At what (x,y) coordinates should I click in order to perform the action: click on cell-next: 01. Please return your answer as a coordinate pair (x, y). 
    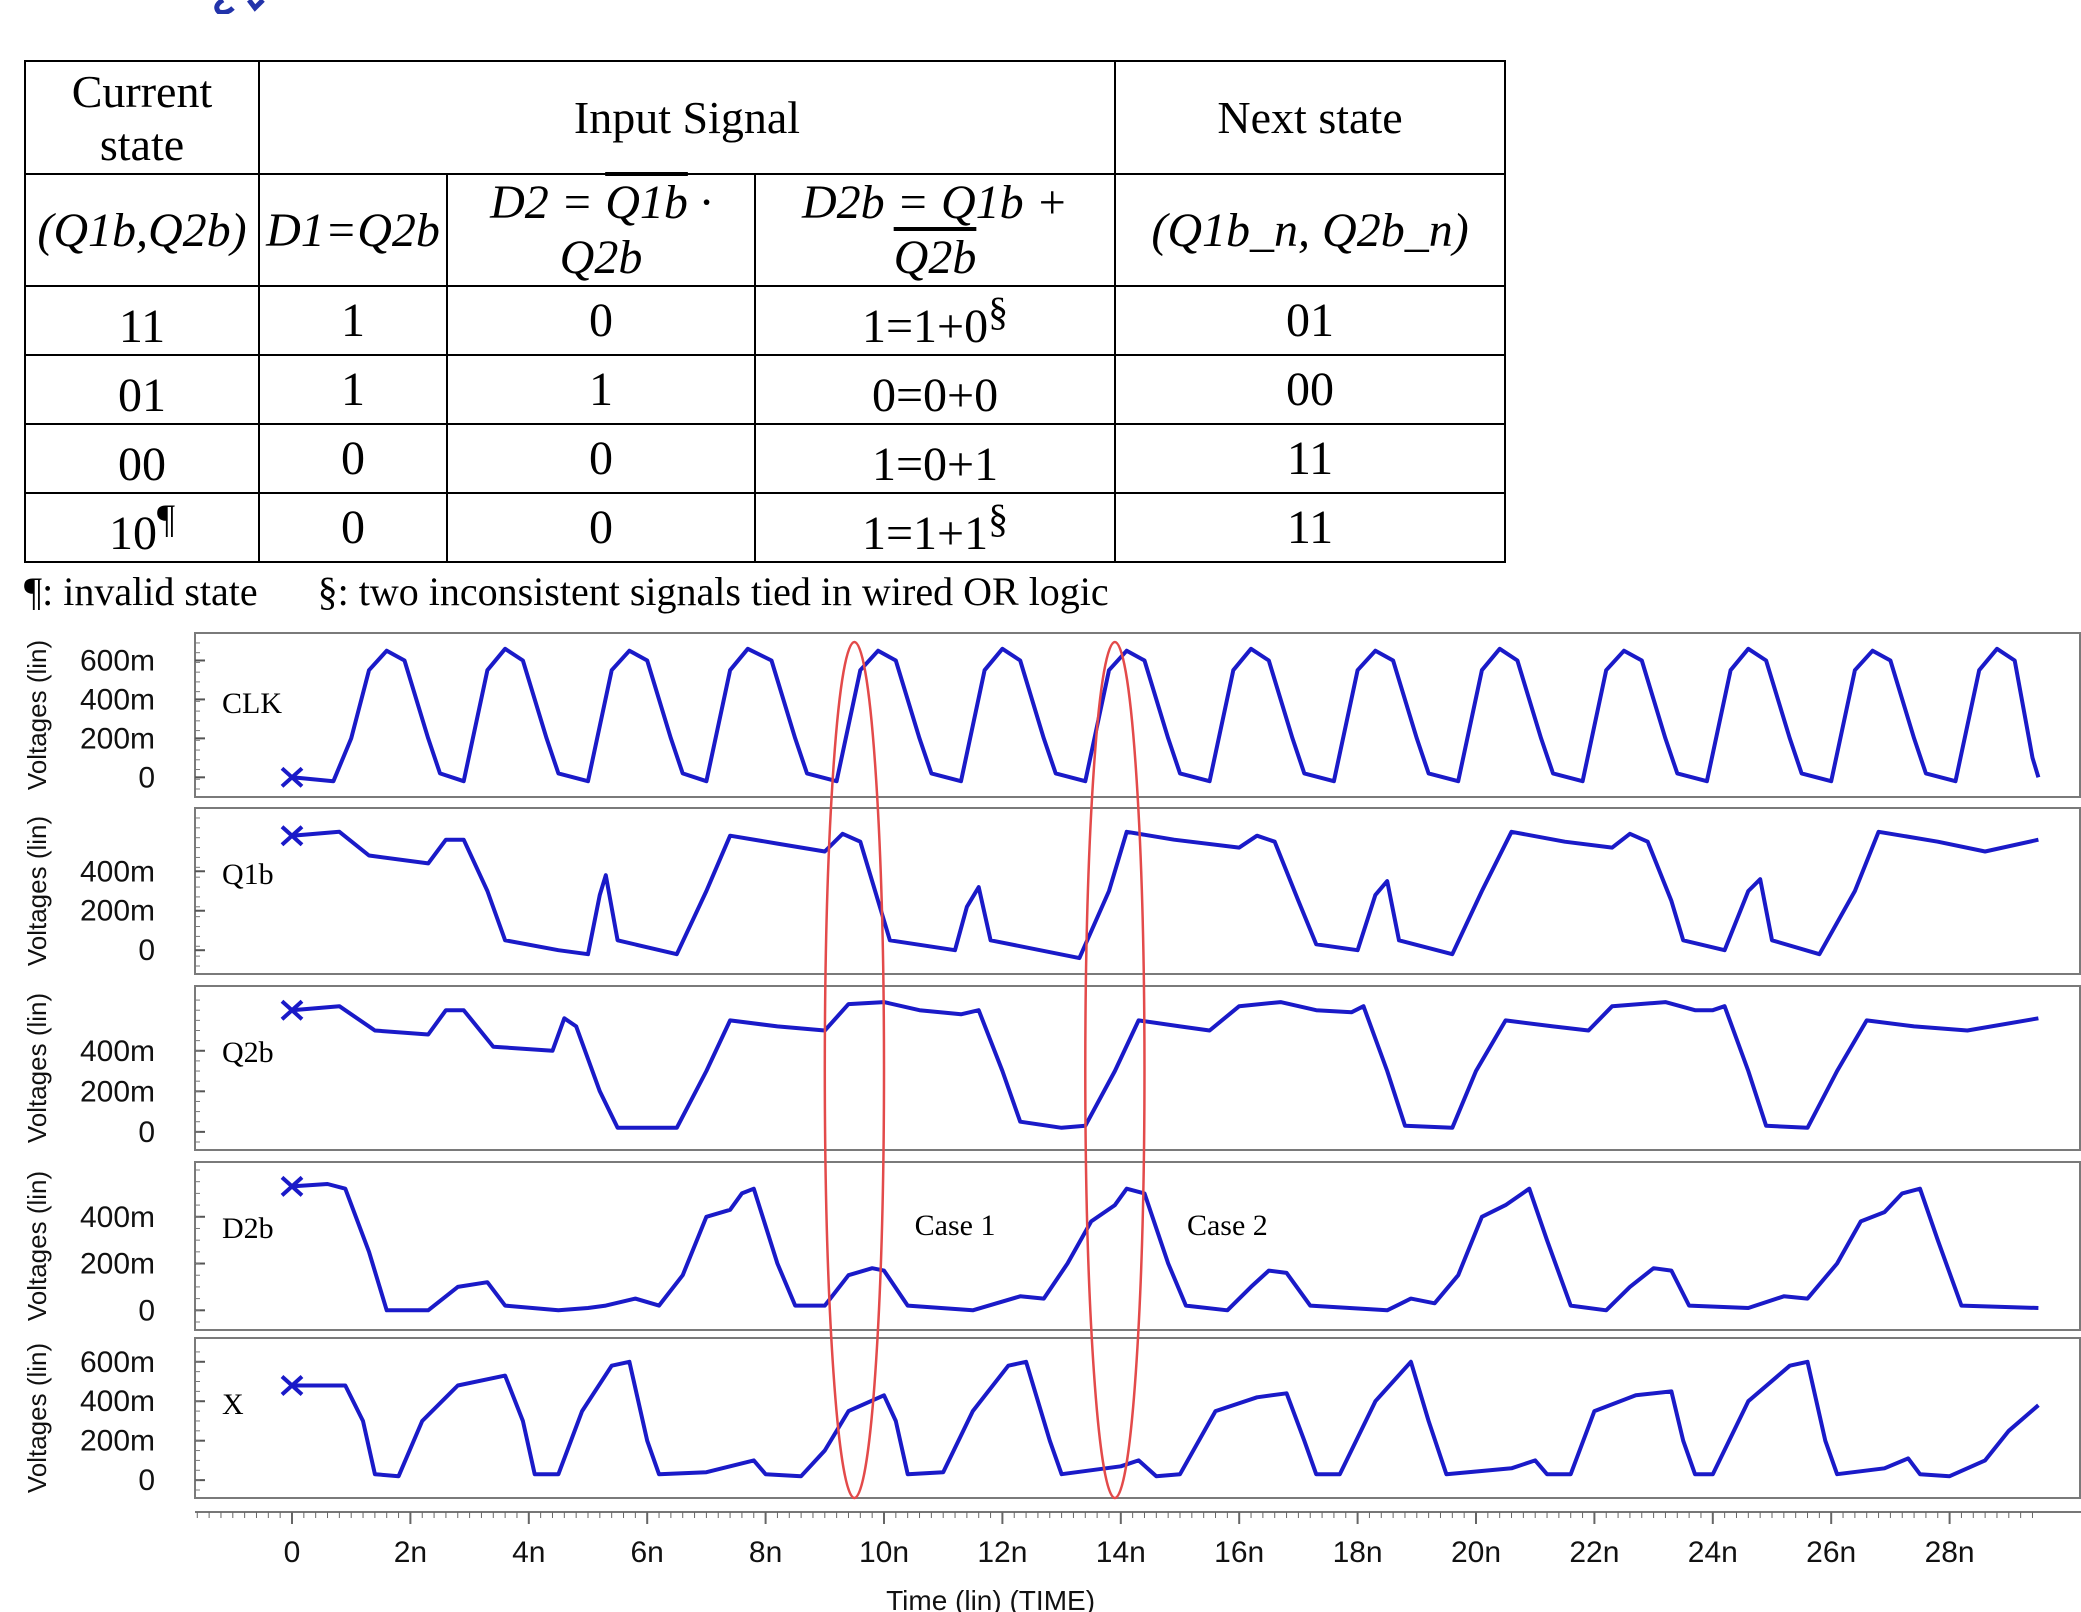
    Looking at the image, I should click on (1310, 320).